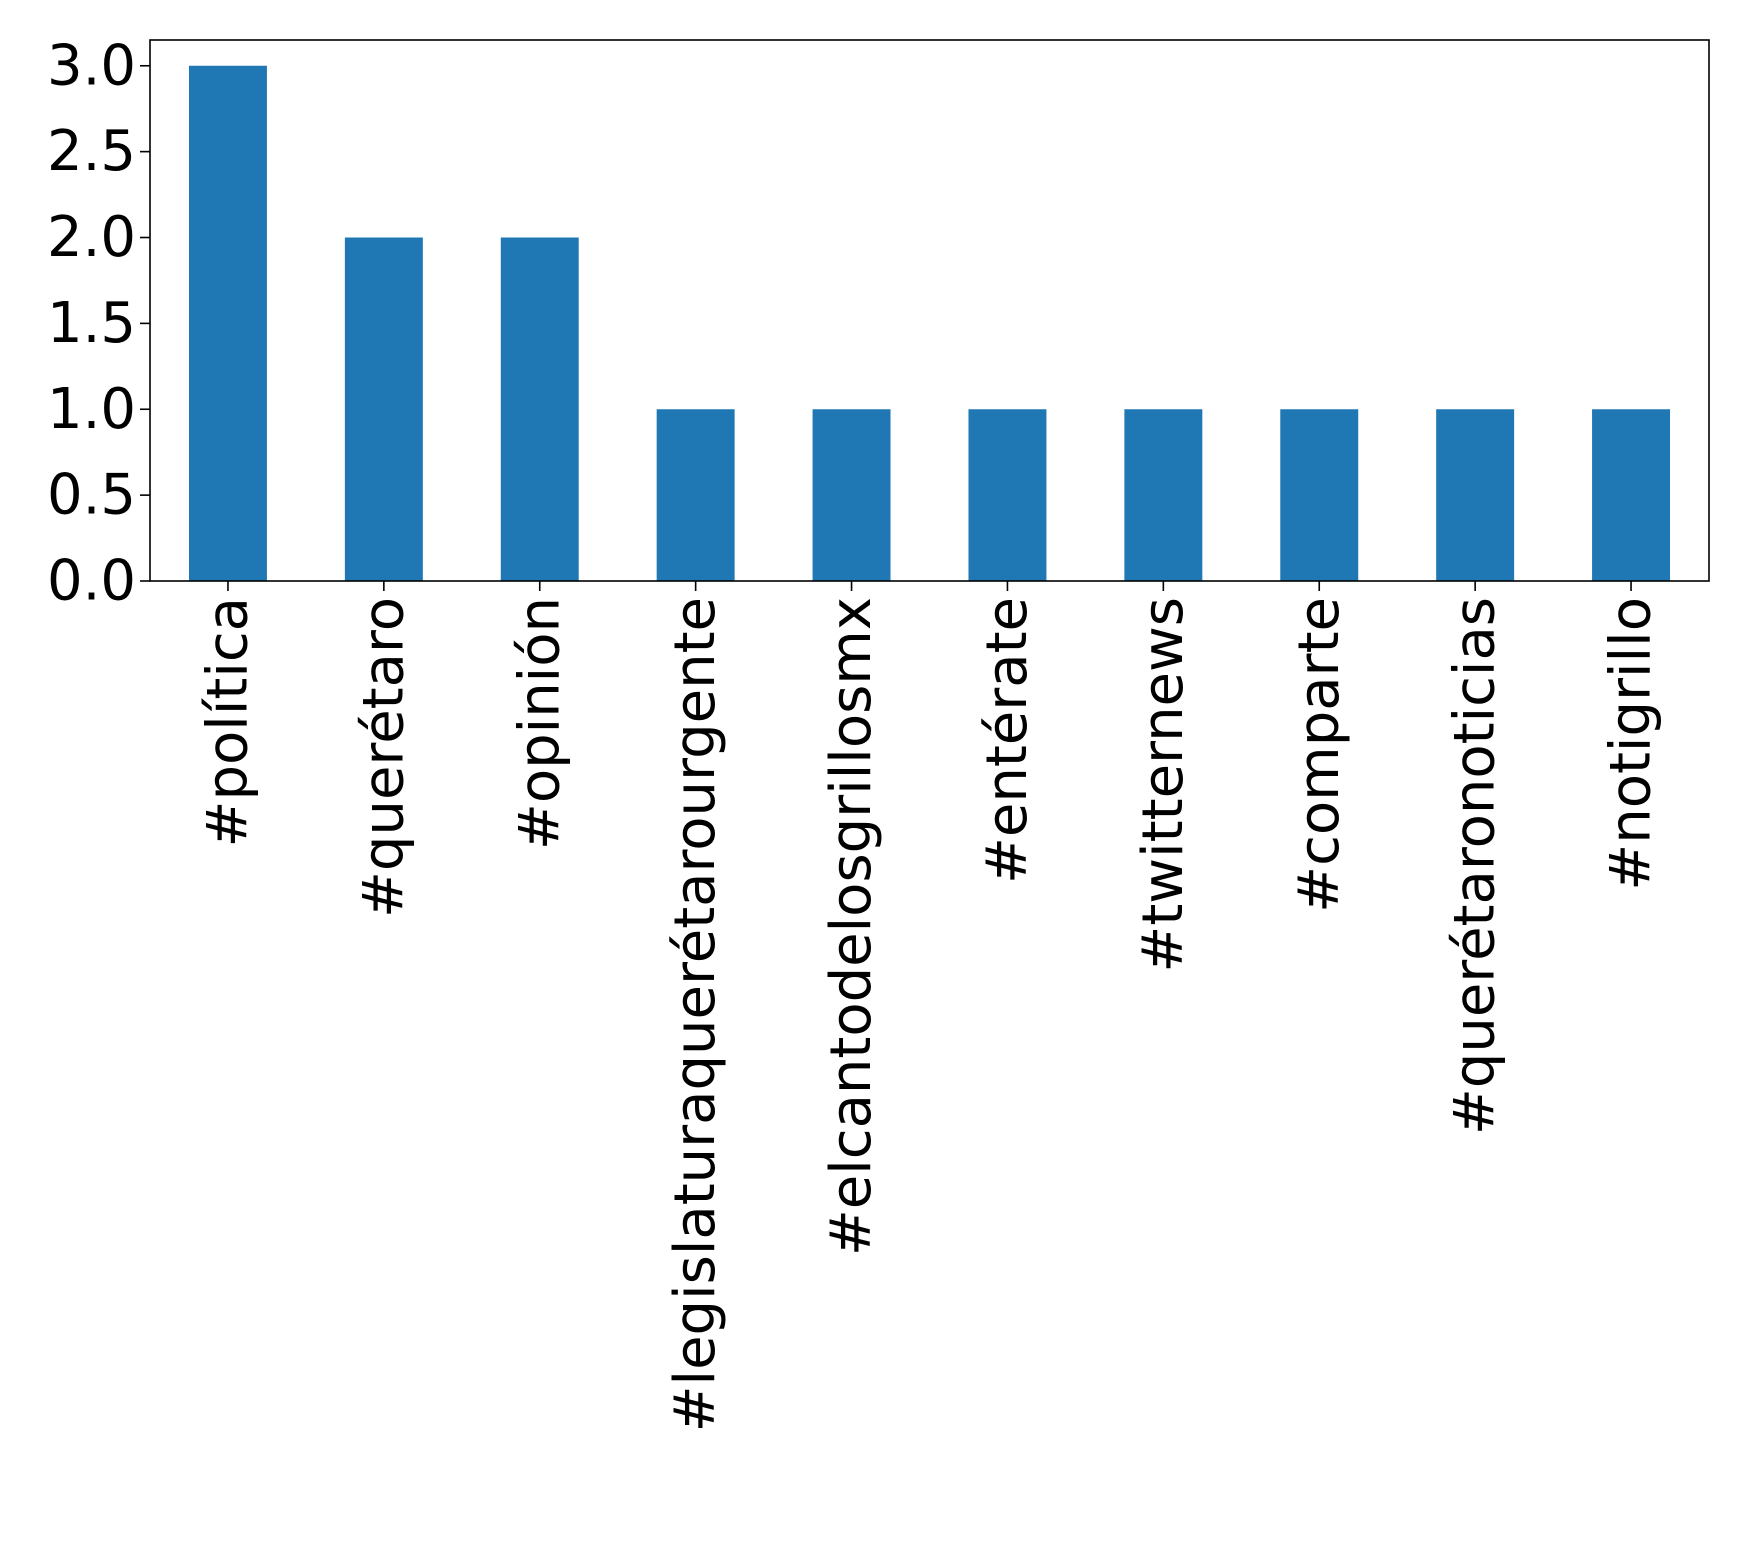  I want to click on x-tick-label-8: #querétaronoticias, so click(1475, 866).